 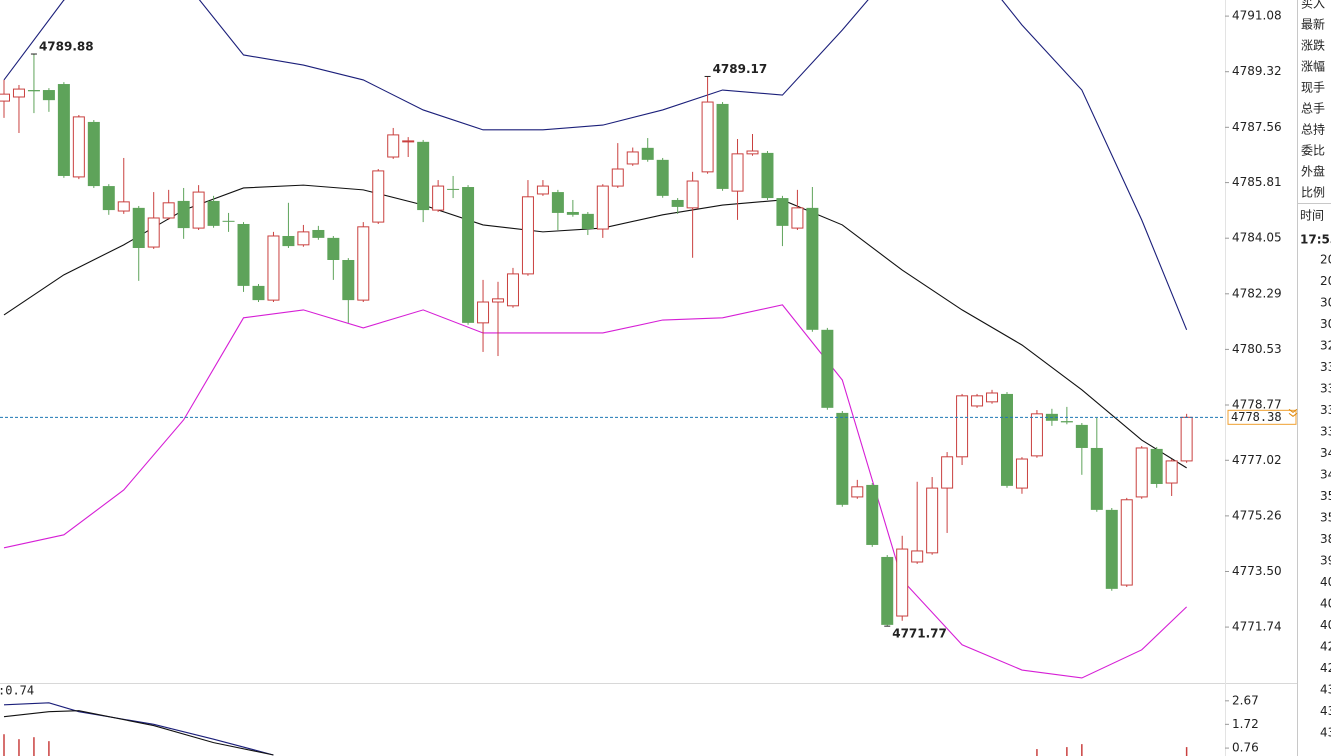 I want to click on quote-label: 比例, so click(x=1313, y=193).